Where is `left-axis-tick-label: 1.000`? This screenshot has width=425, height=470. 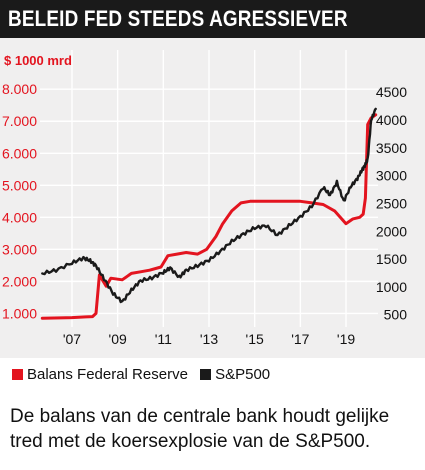
left-axis-tick-label: 1.000 is located at coordinates (19, 313).